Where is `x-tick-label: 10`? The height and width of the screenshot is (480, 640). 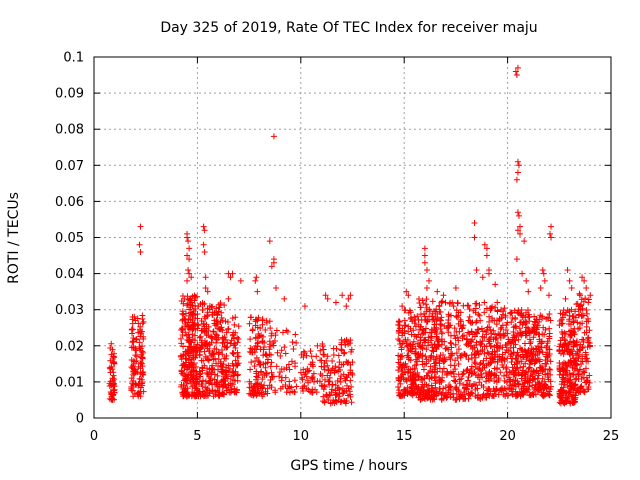
x-tick-label: 10 is located at coordinates (301, 436).